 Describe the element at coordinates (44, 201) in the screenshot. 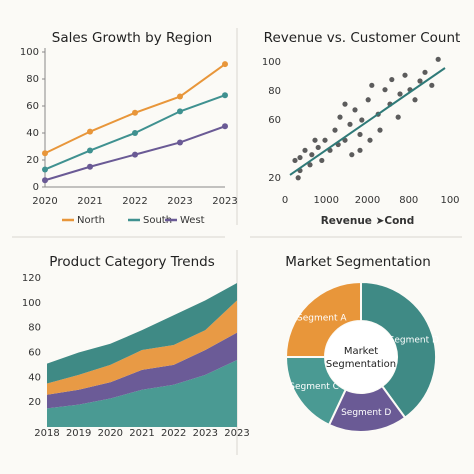

I see `x-tick-label: 2020` at that location.